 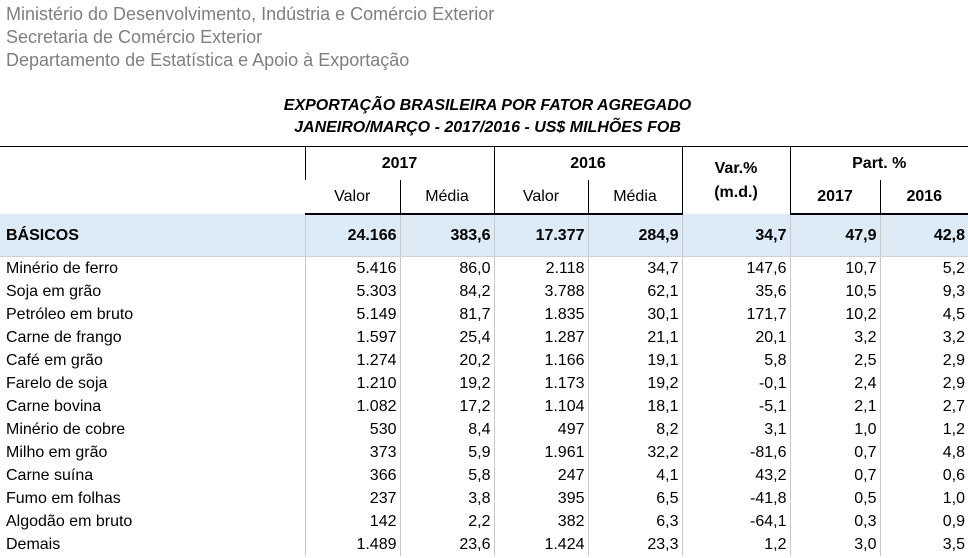 I want to click on cell: 10,5, so click(x=834, y=291).